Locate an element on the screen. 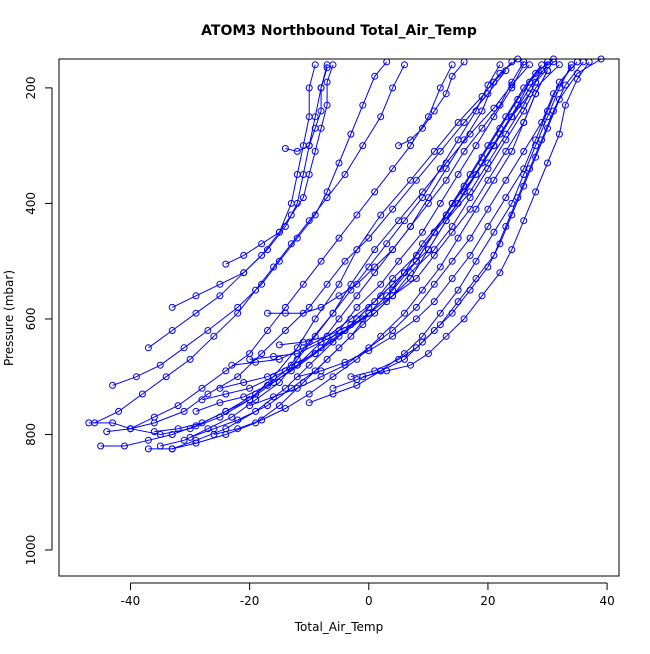 This screenshot has width=650, height=654. data-series is located at coordinates (306, 109).